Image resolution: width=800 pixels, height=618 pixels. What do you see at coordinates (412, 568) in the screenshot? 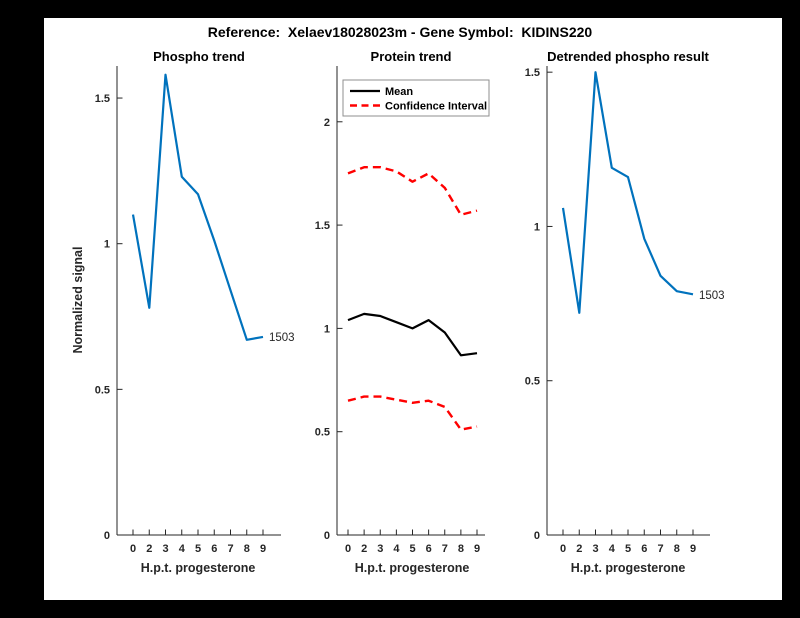
I see `xlabel-protein: H.p.t. progesterone` at bounding box center [412, 568].